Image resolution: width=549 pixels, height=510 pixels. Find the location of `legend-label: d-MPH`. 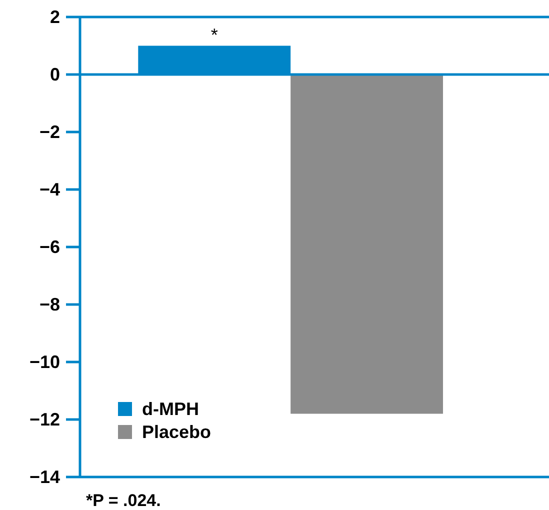

legend-label: d-MPH is located at coordinates (170, 409).